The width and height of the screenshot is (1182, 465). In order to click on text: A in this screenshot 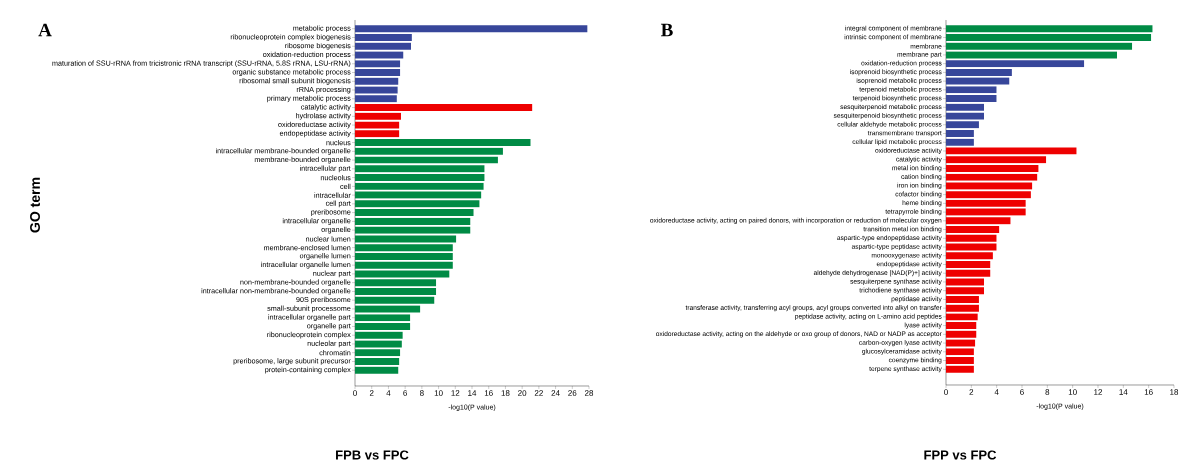, I will do `click(45, 30)`.